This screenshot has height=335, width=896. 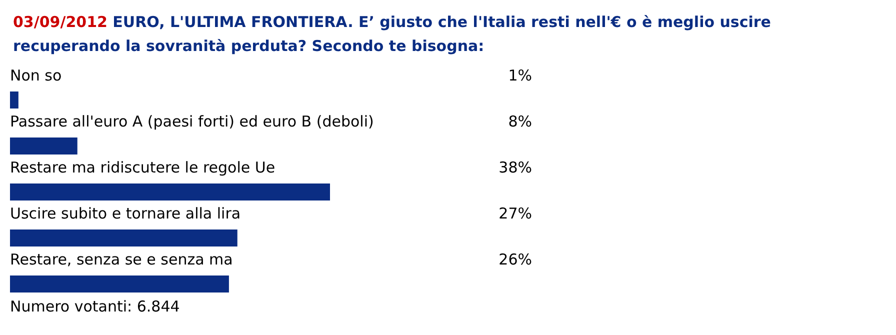 I want to click on y-tick-label: Restare ma ridiscutere le regole Ue, so click(x=143, y=167).